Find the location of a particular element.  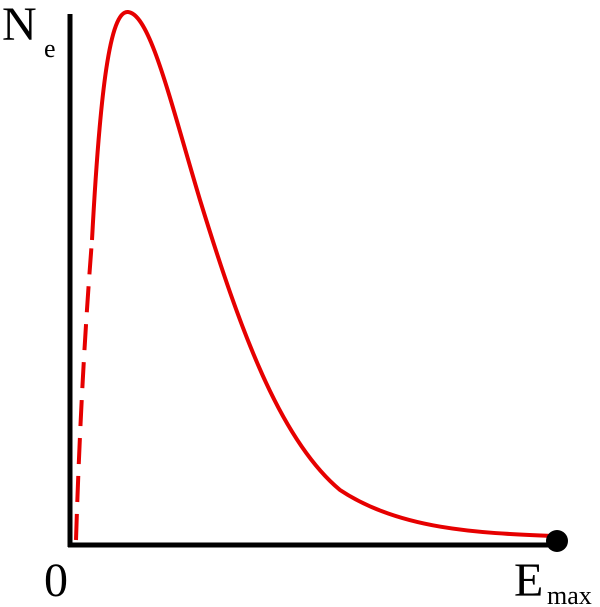

x-label-sub: max is located at coordinates (569, 594).